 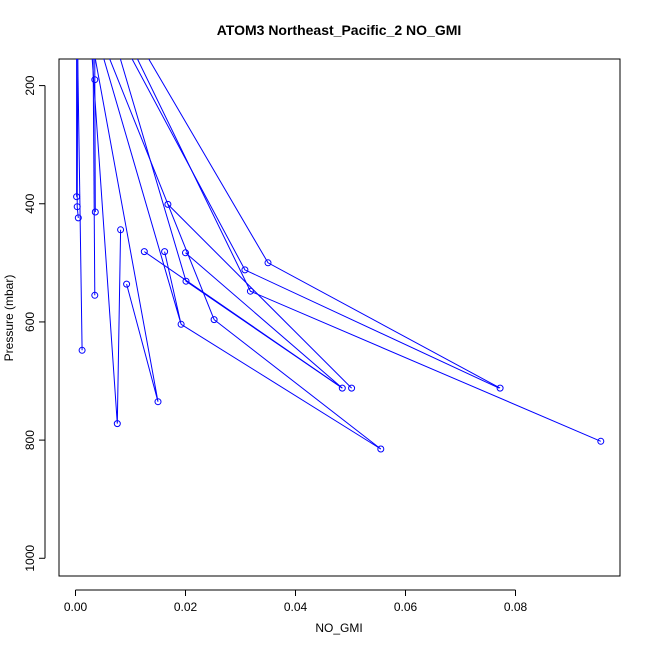 What do you see at coordinates (296, 607) in the screenshot?
I see `x-tick-label: 0.04` at bounding box center [296, 607].